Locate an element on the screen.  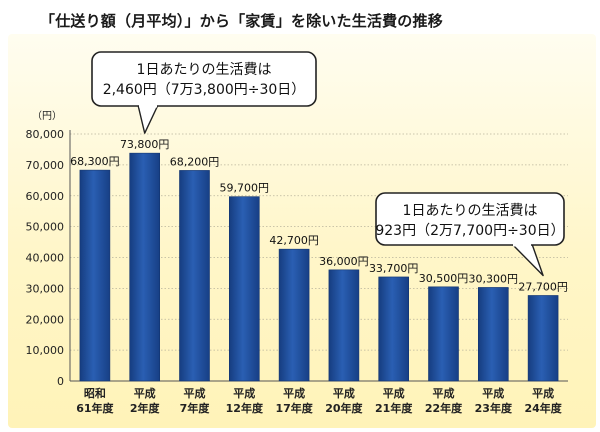
x-tick-label: 24年度 is located at coordinates (543, 408).